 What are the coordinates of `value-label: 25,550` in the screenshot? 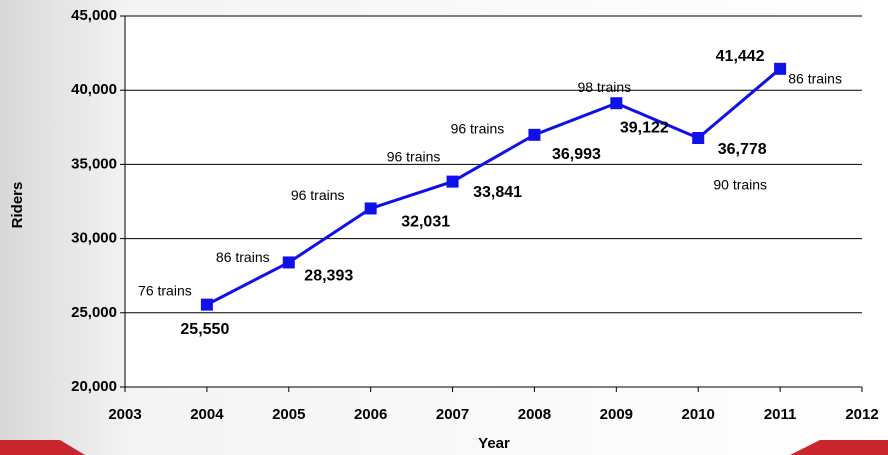 It's located at (204, 329).